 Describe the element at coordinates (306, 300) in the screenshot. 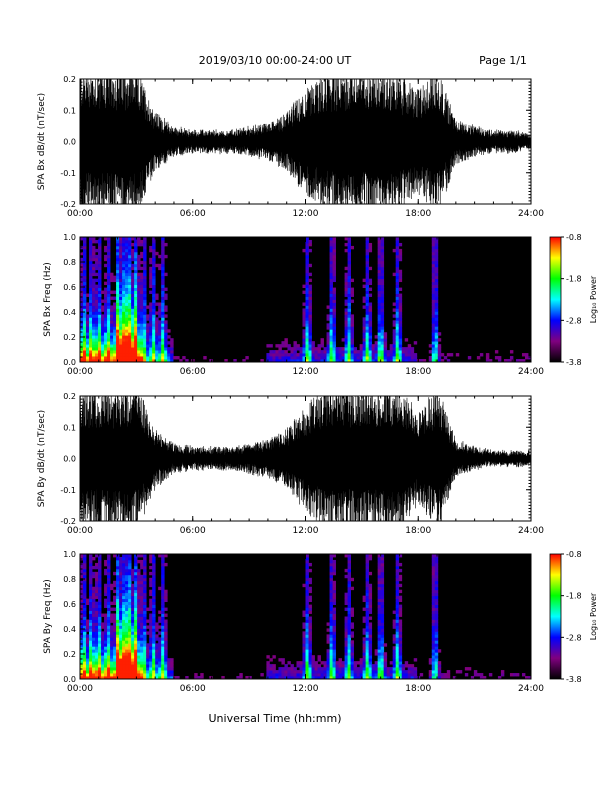

I see `spectrogram-cells` at that location.